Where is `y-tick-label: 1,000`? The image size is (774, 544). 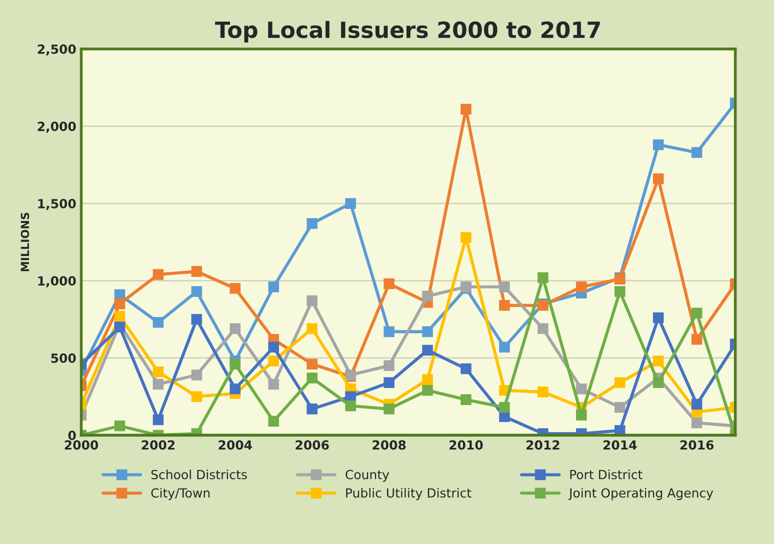 y-tick-label: 1,000 is located at coordinates (57, 282).